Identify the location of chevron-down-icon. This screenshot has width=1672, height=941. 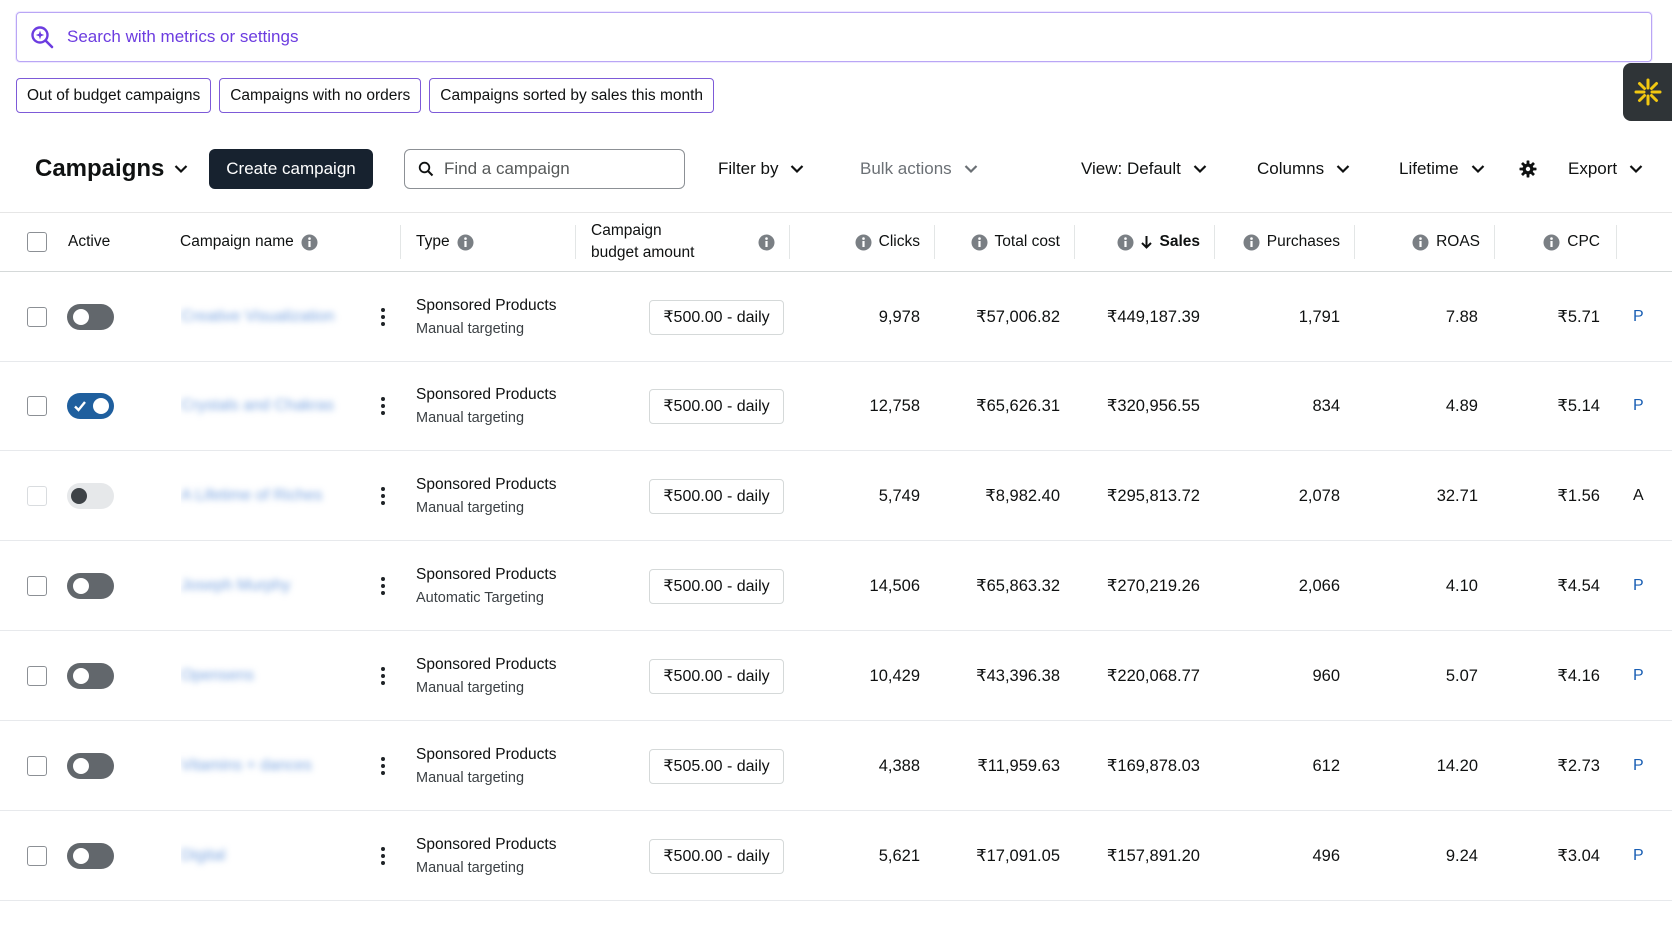
(1636, 169).